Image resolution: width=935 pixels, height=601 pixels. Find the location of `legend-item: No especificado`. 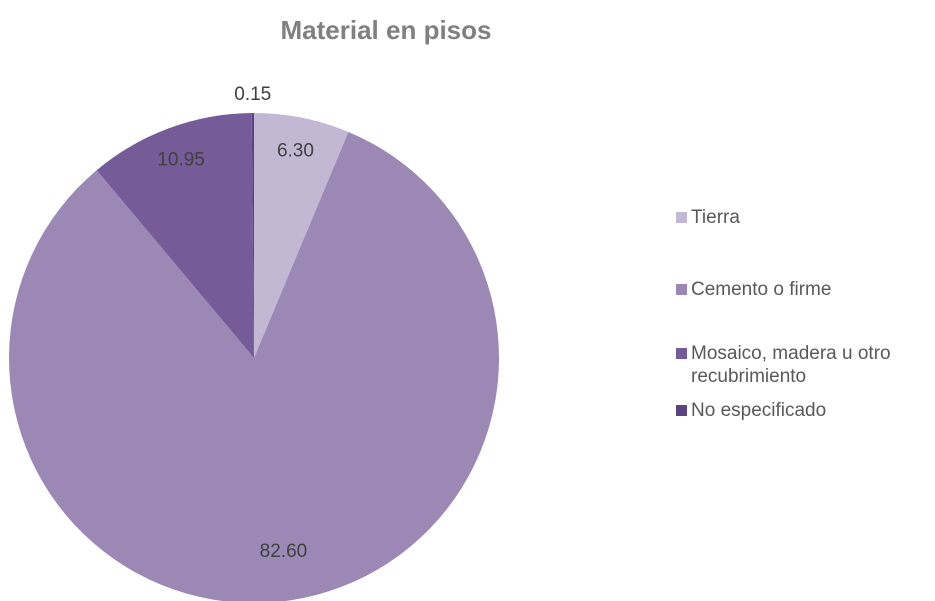

legend-item: No especificado is located at coordinates (803, 410).